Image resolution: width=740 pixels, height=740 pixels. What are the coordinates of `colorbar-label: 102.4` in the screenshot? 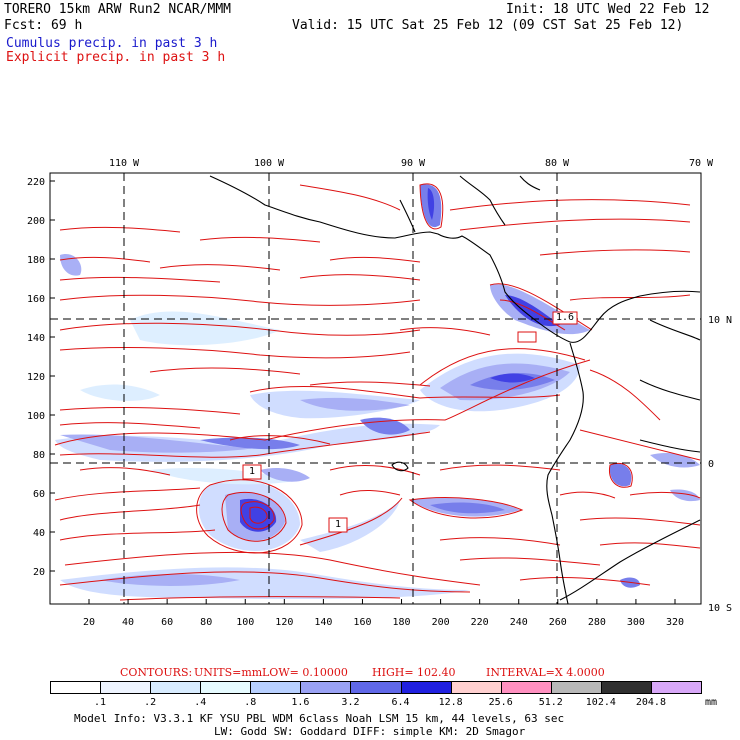 It's located at (600, 702).